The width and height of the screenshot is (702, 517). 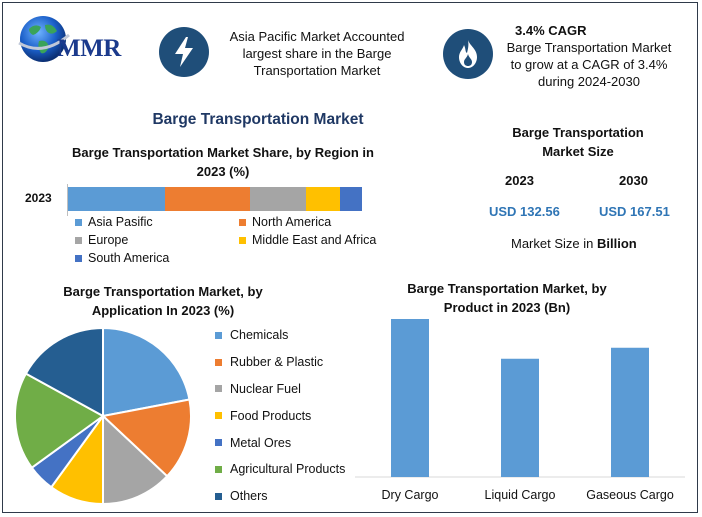 I want to click on product-bar-liquid-cargo, so click(x=520, y=417).